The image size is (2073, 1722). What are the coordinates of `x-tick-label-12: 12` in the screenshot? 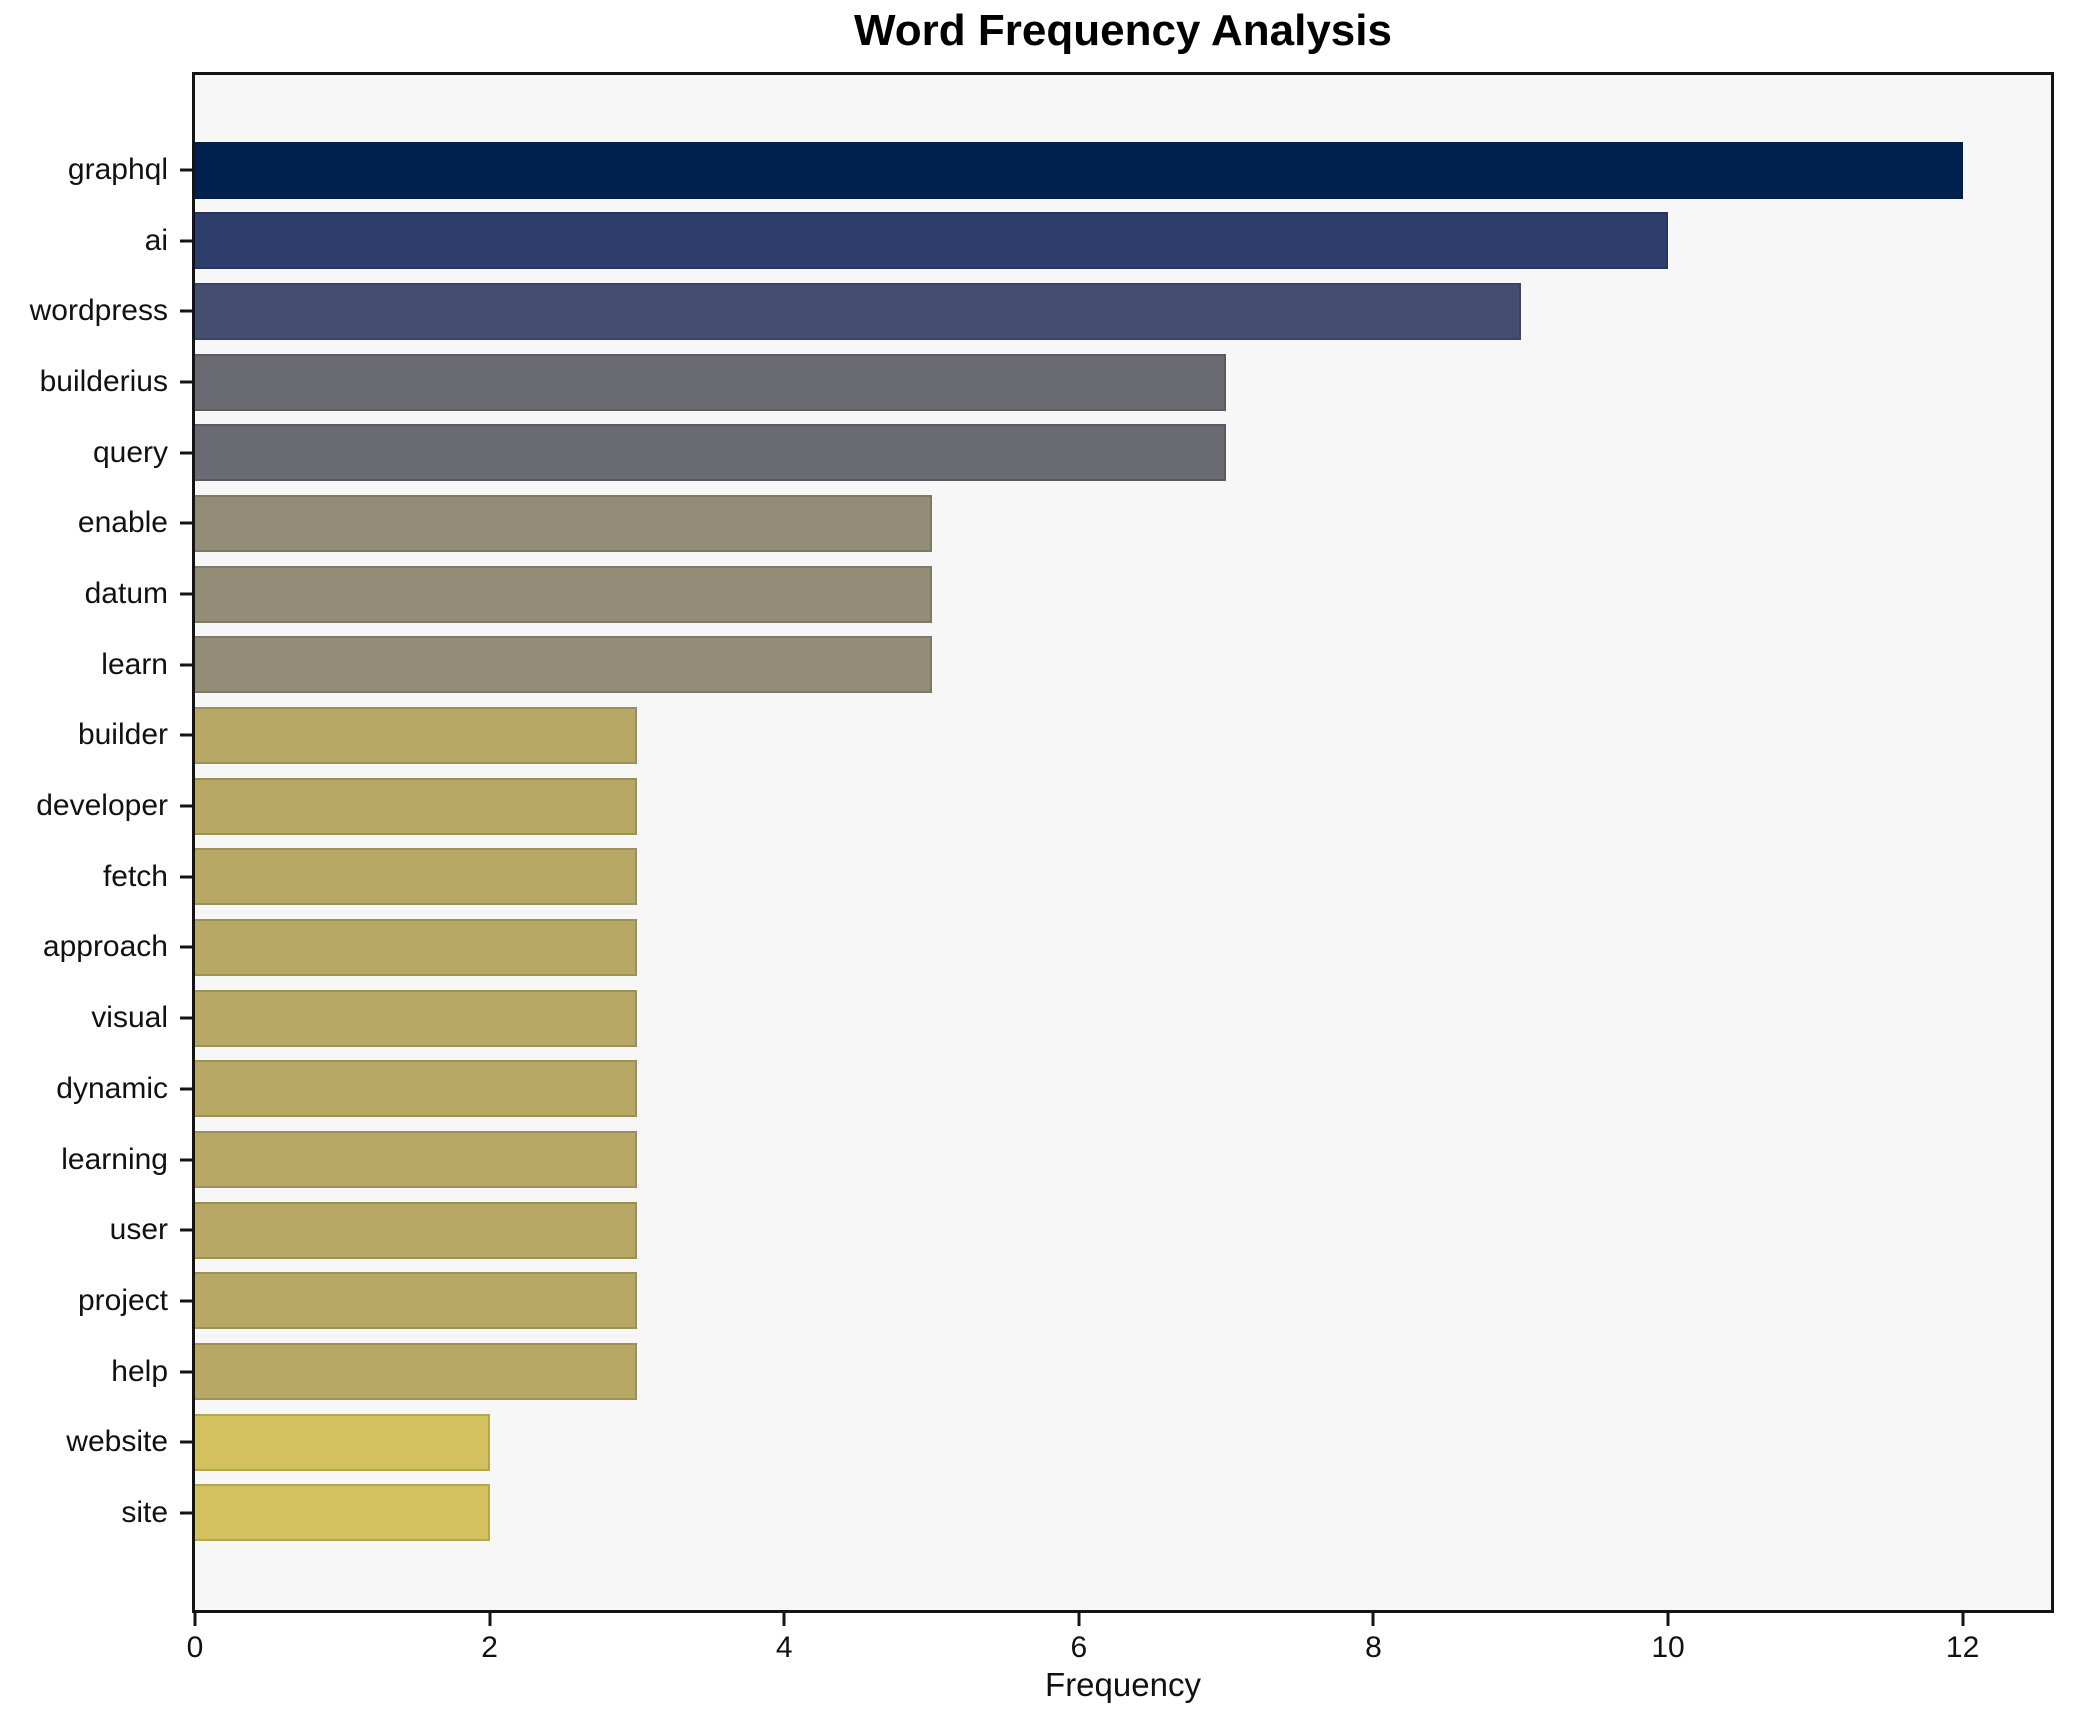 It's located at (1962, 1647).